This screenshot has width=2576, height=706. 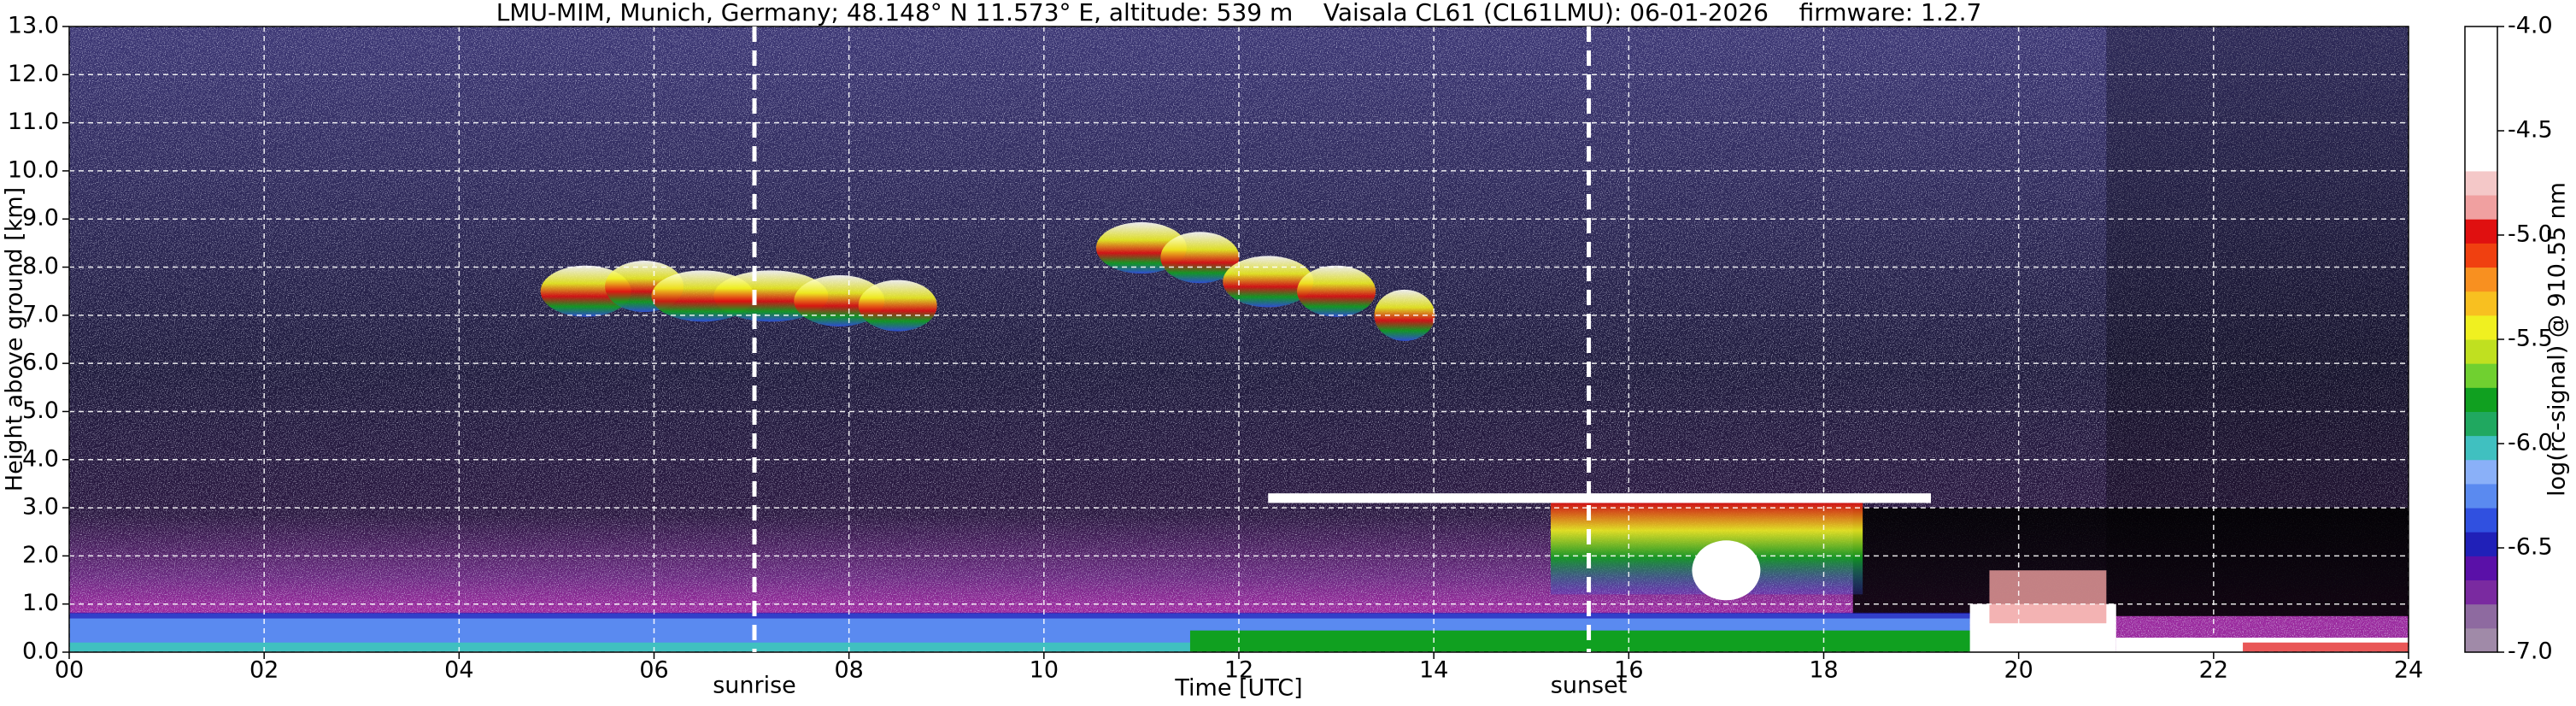 What do you see at coordinates (40, 410) in the screenshot?
I see `y-tick-label: 5.0` at bounding box center [40, 410].